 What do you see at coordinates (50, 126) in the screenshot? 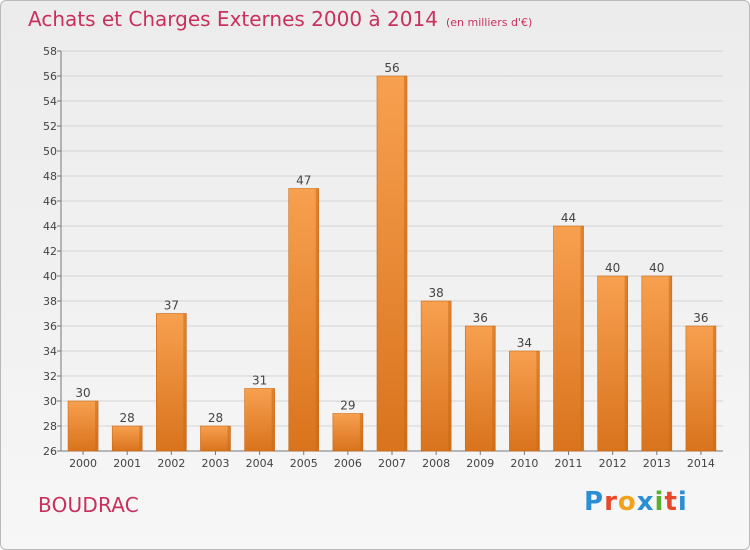
I see `y-tick-label: 52` at bounding box center [50, 126].